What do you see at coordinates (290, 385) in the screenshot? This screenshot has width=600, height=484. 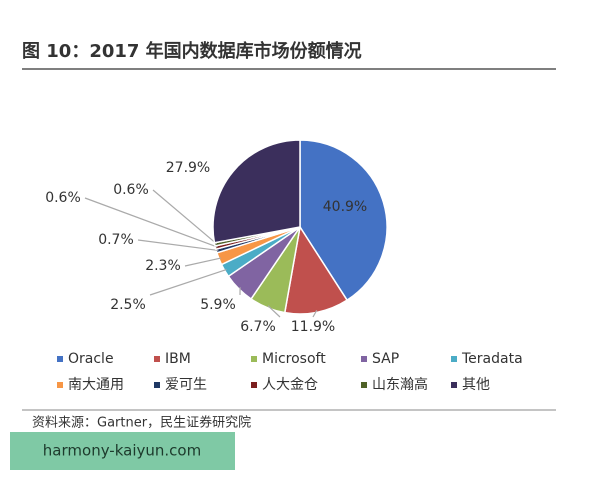 I see `legend-label: 人大金仓` at bounding box center [290, 385].